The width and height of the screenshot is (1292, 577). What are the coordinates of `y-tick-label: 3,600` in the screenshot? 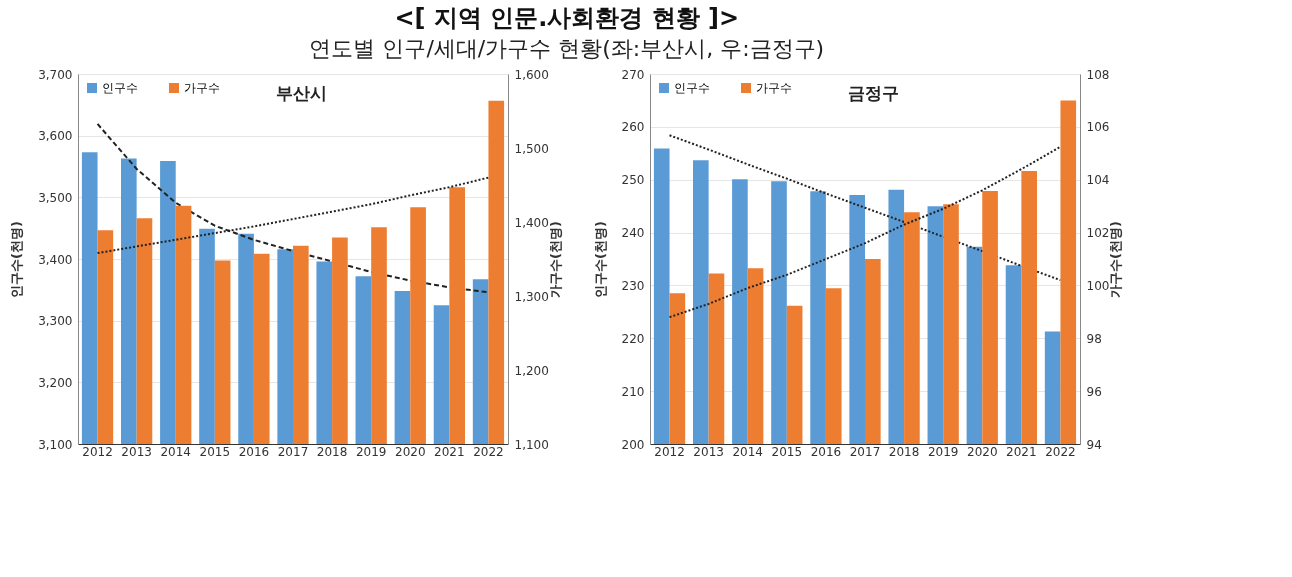 It's located at (55, 136).